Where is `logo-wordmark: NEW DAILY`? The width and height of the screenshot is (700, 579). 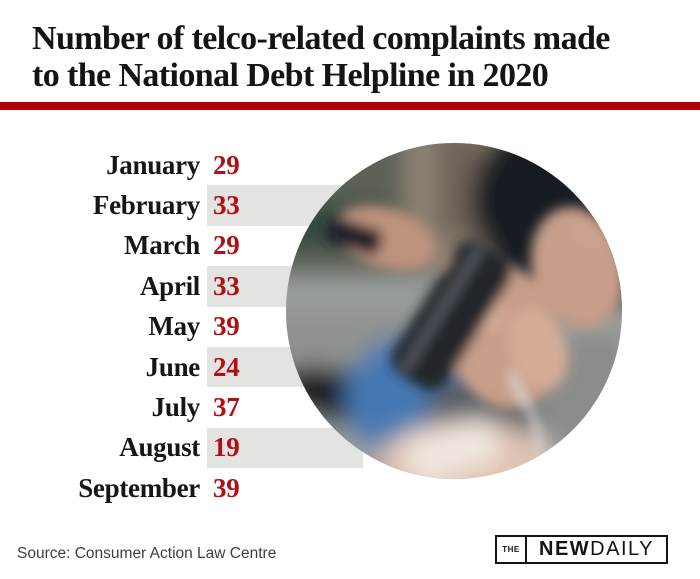
logo-wordmark: NEW DAILY is located at coordinates (596, 549).